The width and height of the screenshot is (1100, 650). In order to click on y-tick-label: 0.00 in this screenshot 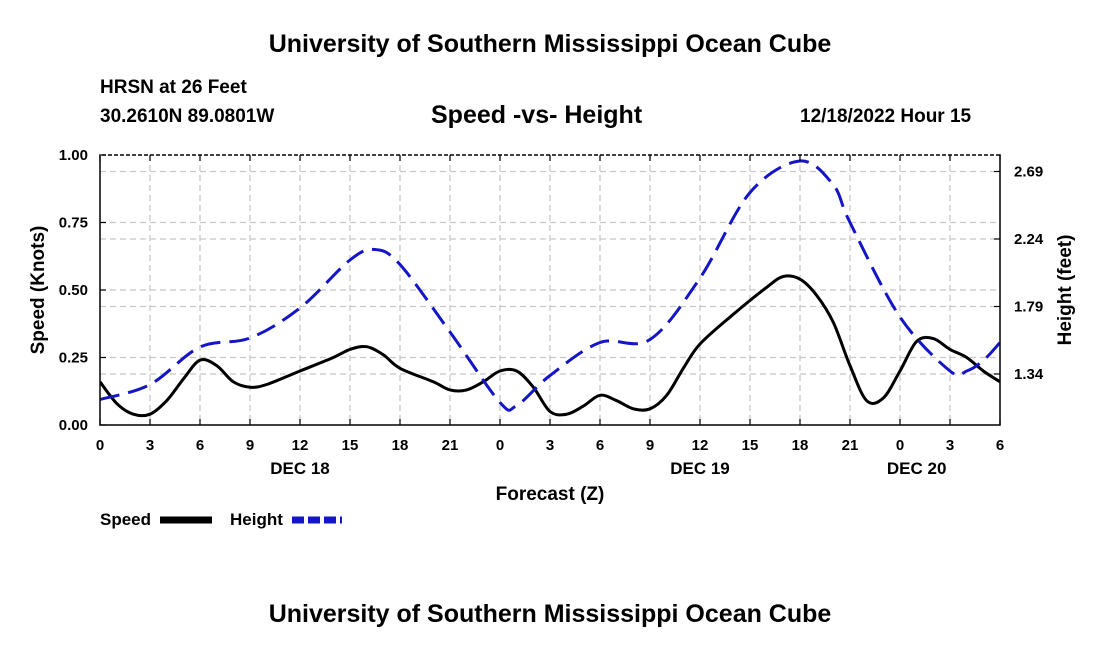, I will do `click(73, 425)`.